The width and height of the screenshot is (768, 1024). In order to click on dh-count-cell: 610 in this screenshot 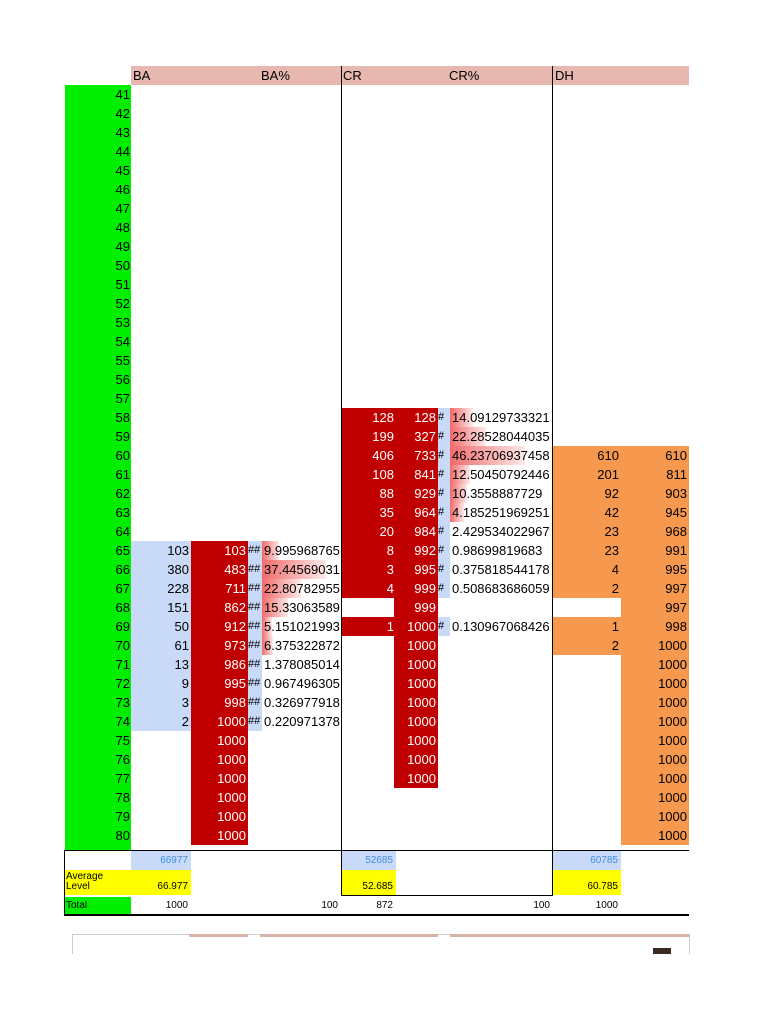, I will do `click(587, 455)`.